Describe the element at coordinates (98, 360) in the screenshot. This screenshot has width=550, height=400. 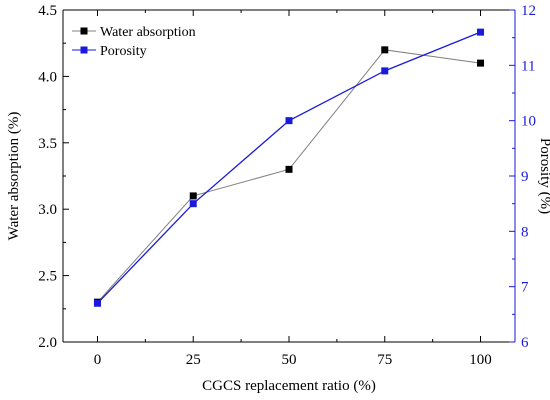
I see `x-tick-label: 0` at that location.